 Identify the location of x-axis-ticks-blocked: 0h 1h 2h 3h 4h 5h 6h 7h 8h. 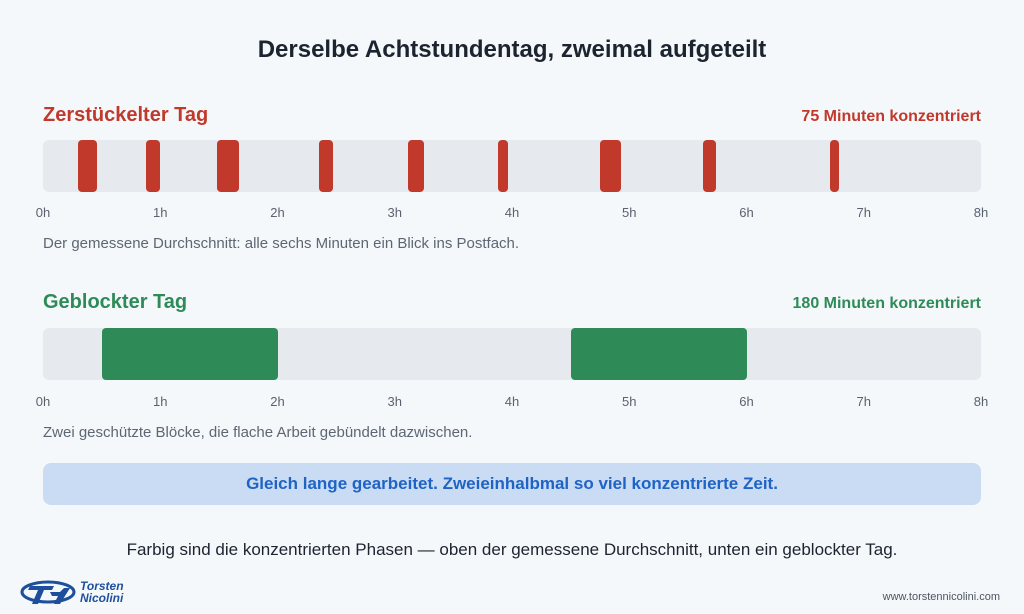
(512, 403).